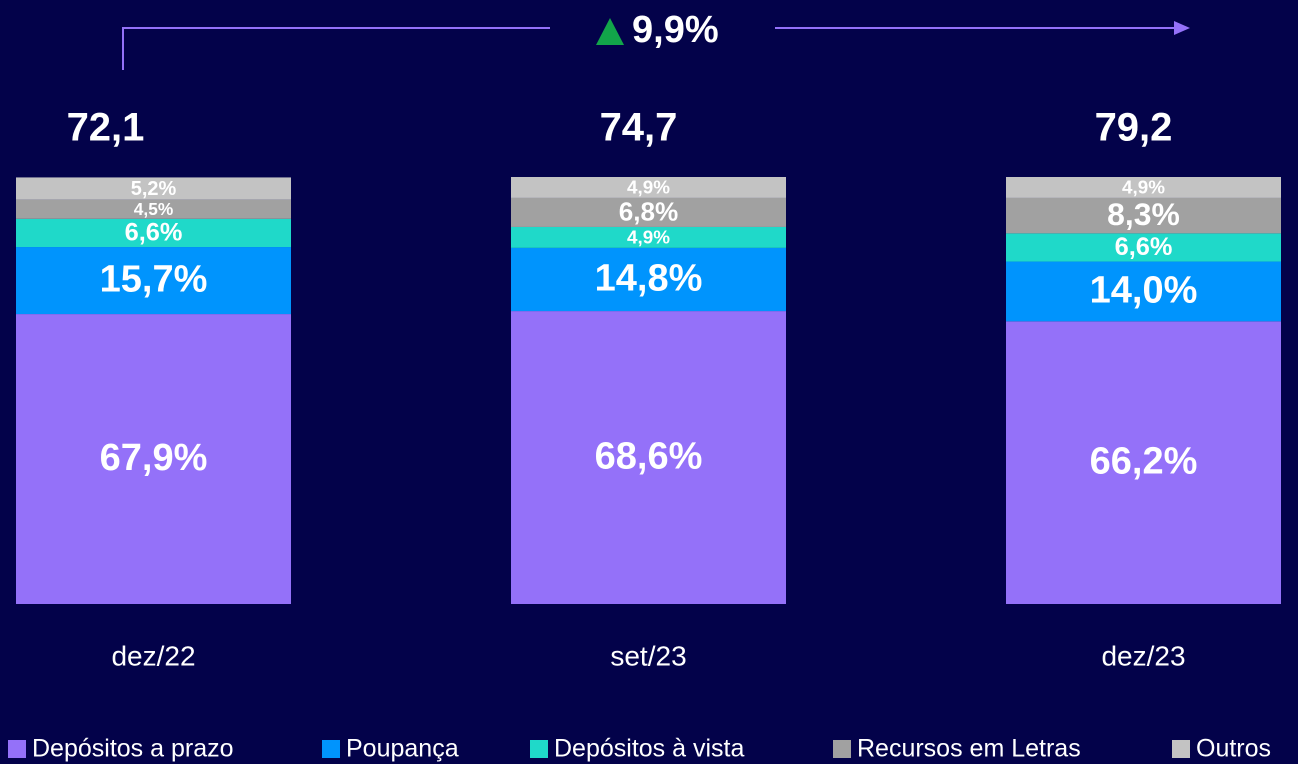 The width and height of the screenshot is (1298, 764). I want to click on legend-label: Recursos em Letras, so click(969, 749).